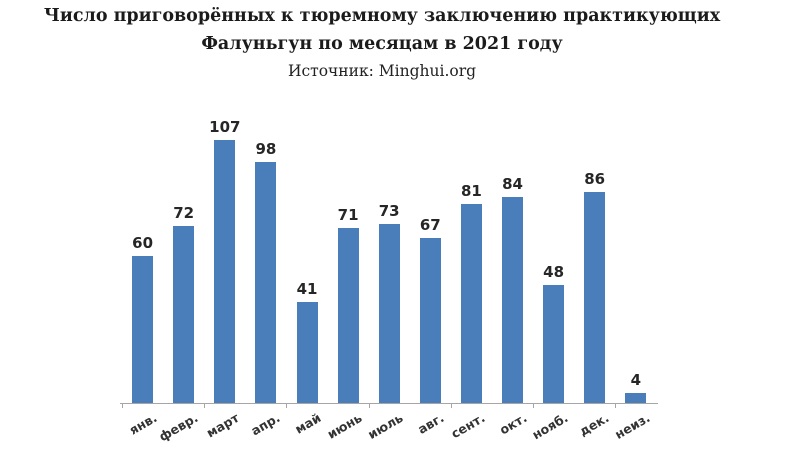 This screenshot has height=450, width=800. Describe the element at coordinates (595, 179) in the screenshot. I see `bar-value-label: 86` at that location.